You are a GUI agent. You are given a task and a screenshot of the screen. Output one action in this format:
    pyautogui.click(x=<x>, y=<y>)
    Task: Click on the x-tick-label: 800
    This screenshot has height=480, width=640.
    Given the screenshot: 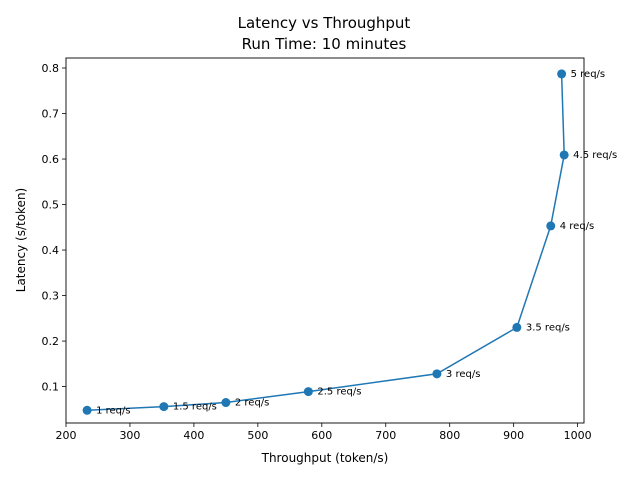 What is the action you would take?
    pyautogui.click(x=449, y=435)
    